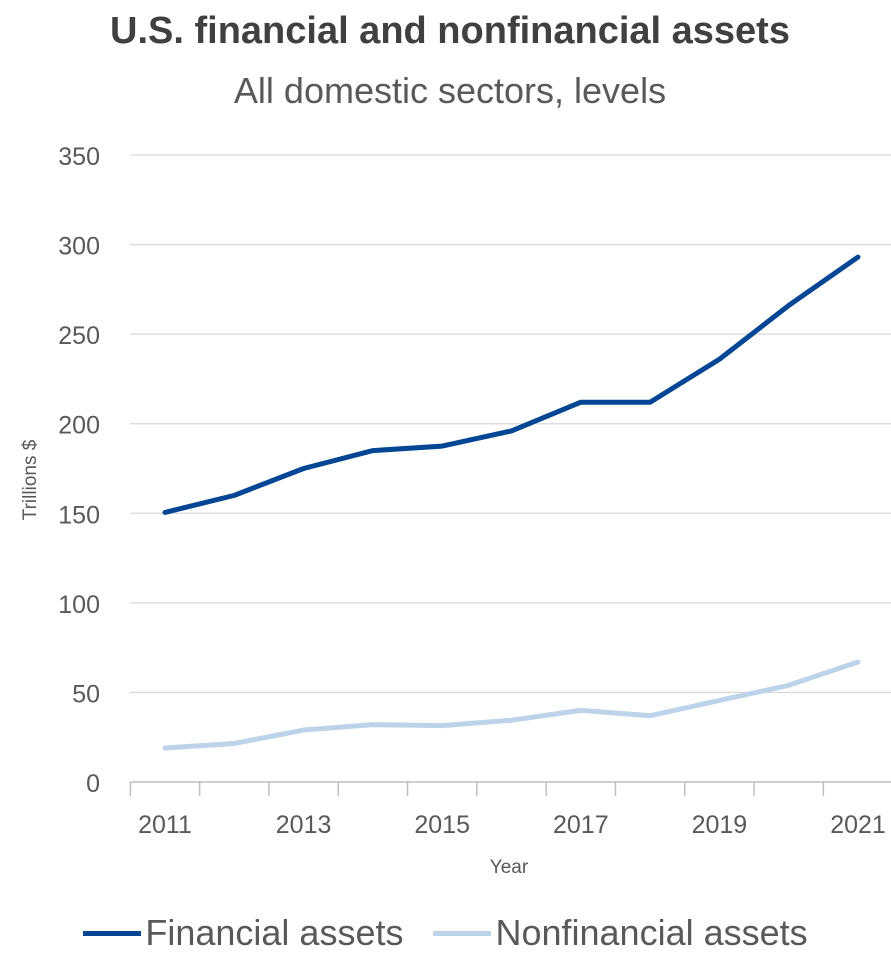 The height and width of the screenshot is (963, 891). Describe the element at coordinates (274, 932) in the screenshot. I see `legend-label-financial: Financial assets` at that location.